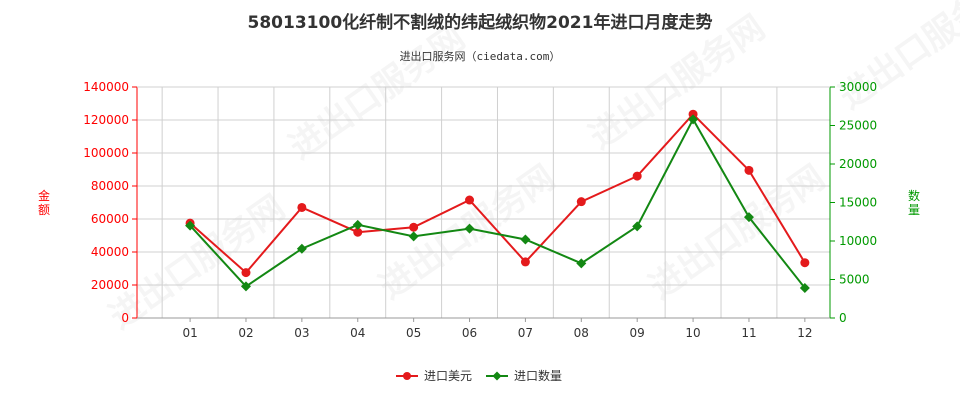 This screenshot has height=400, width=960. What do you see at coordinates (110, 285) in the screenshot?
I see `left-tick-label: 20000` at bounding box center [110, 285].